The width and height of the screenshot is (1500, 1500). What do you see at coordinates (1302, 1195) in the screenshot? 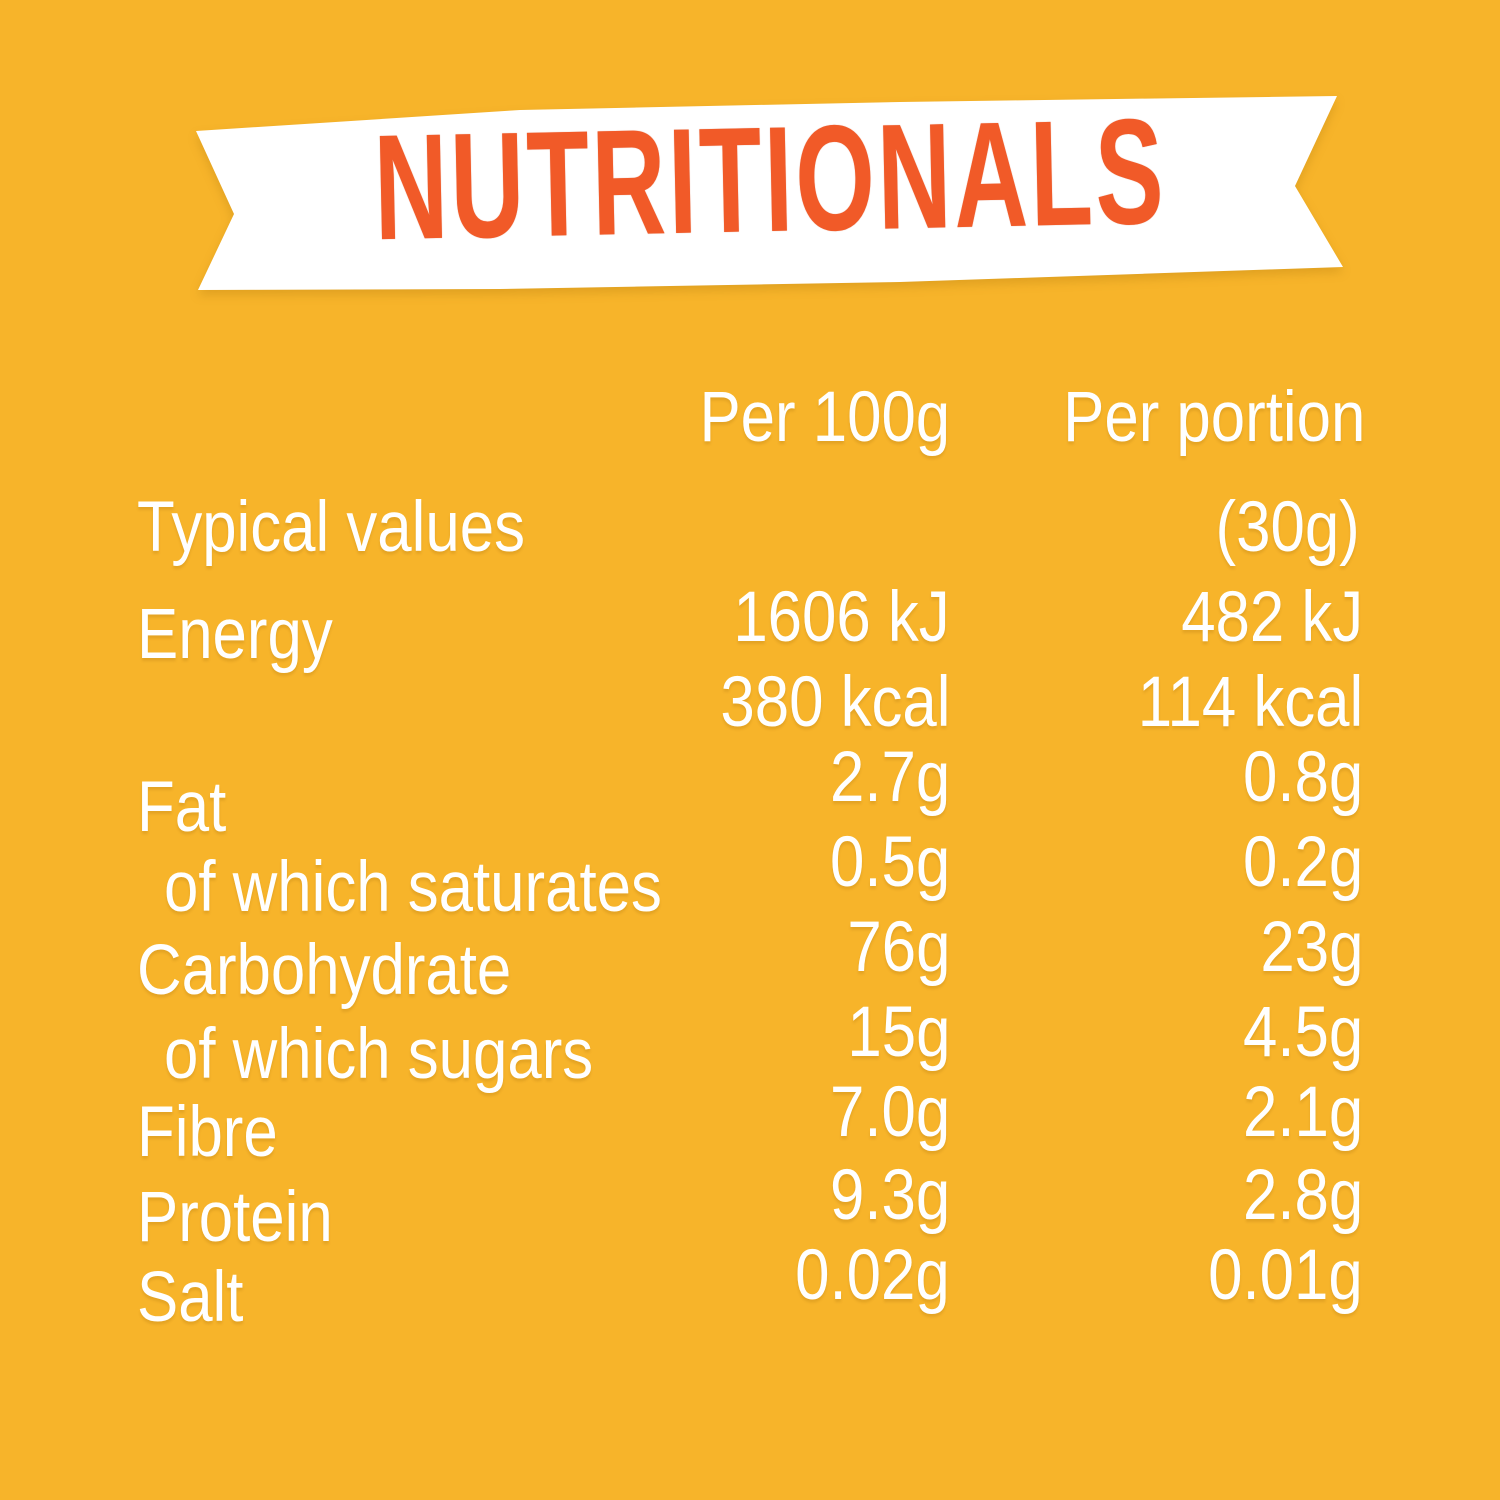
I see `value-protein-per-portion: 2.8g` at bounding box center [1302, 1195].